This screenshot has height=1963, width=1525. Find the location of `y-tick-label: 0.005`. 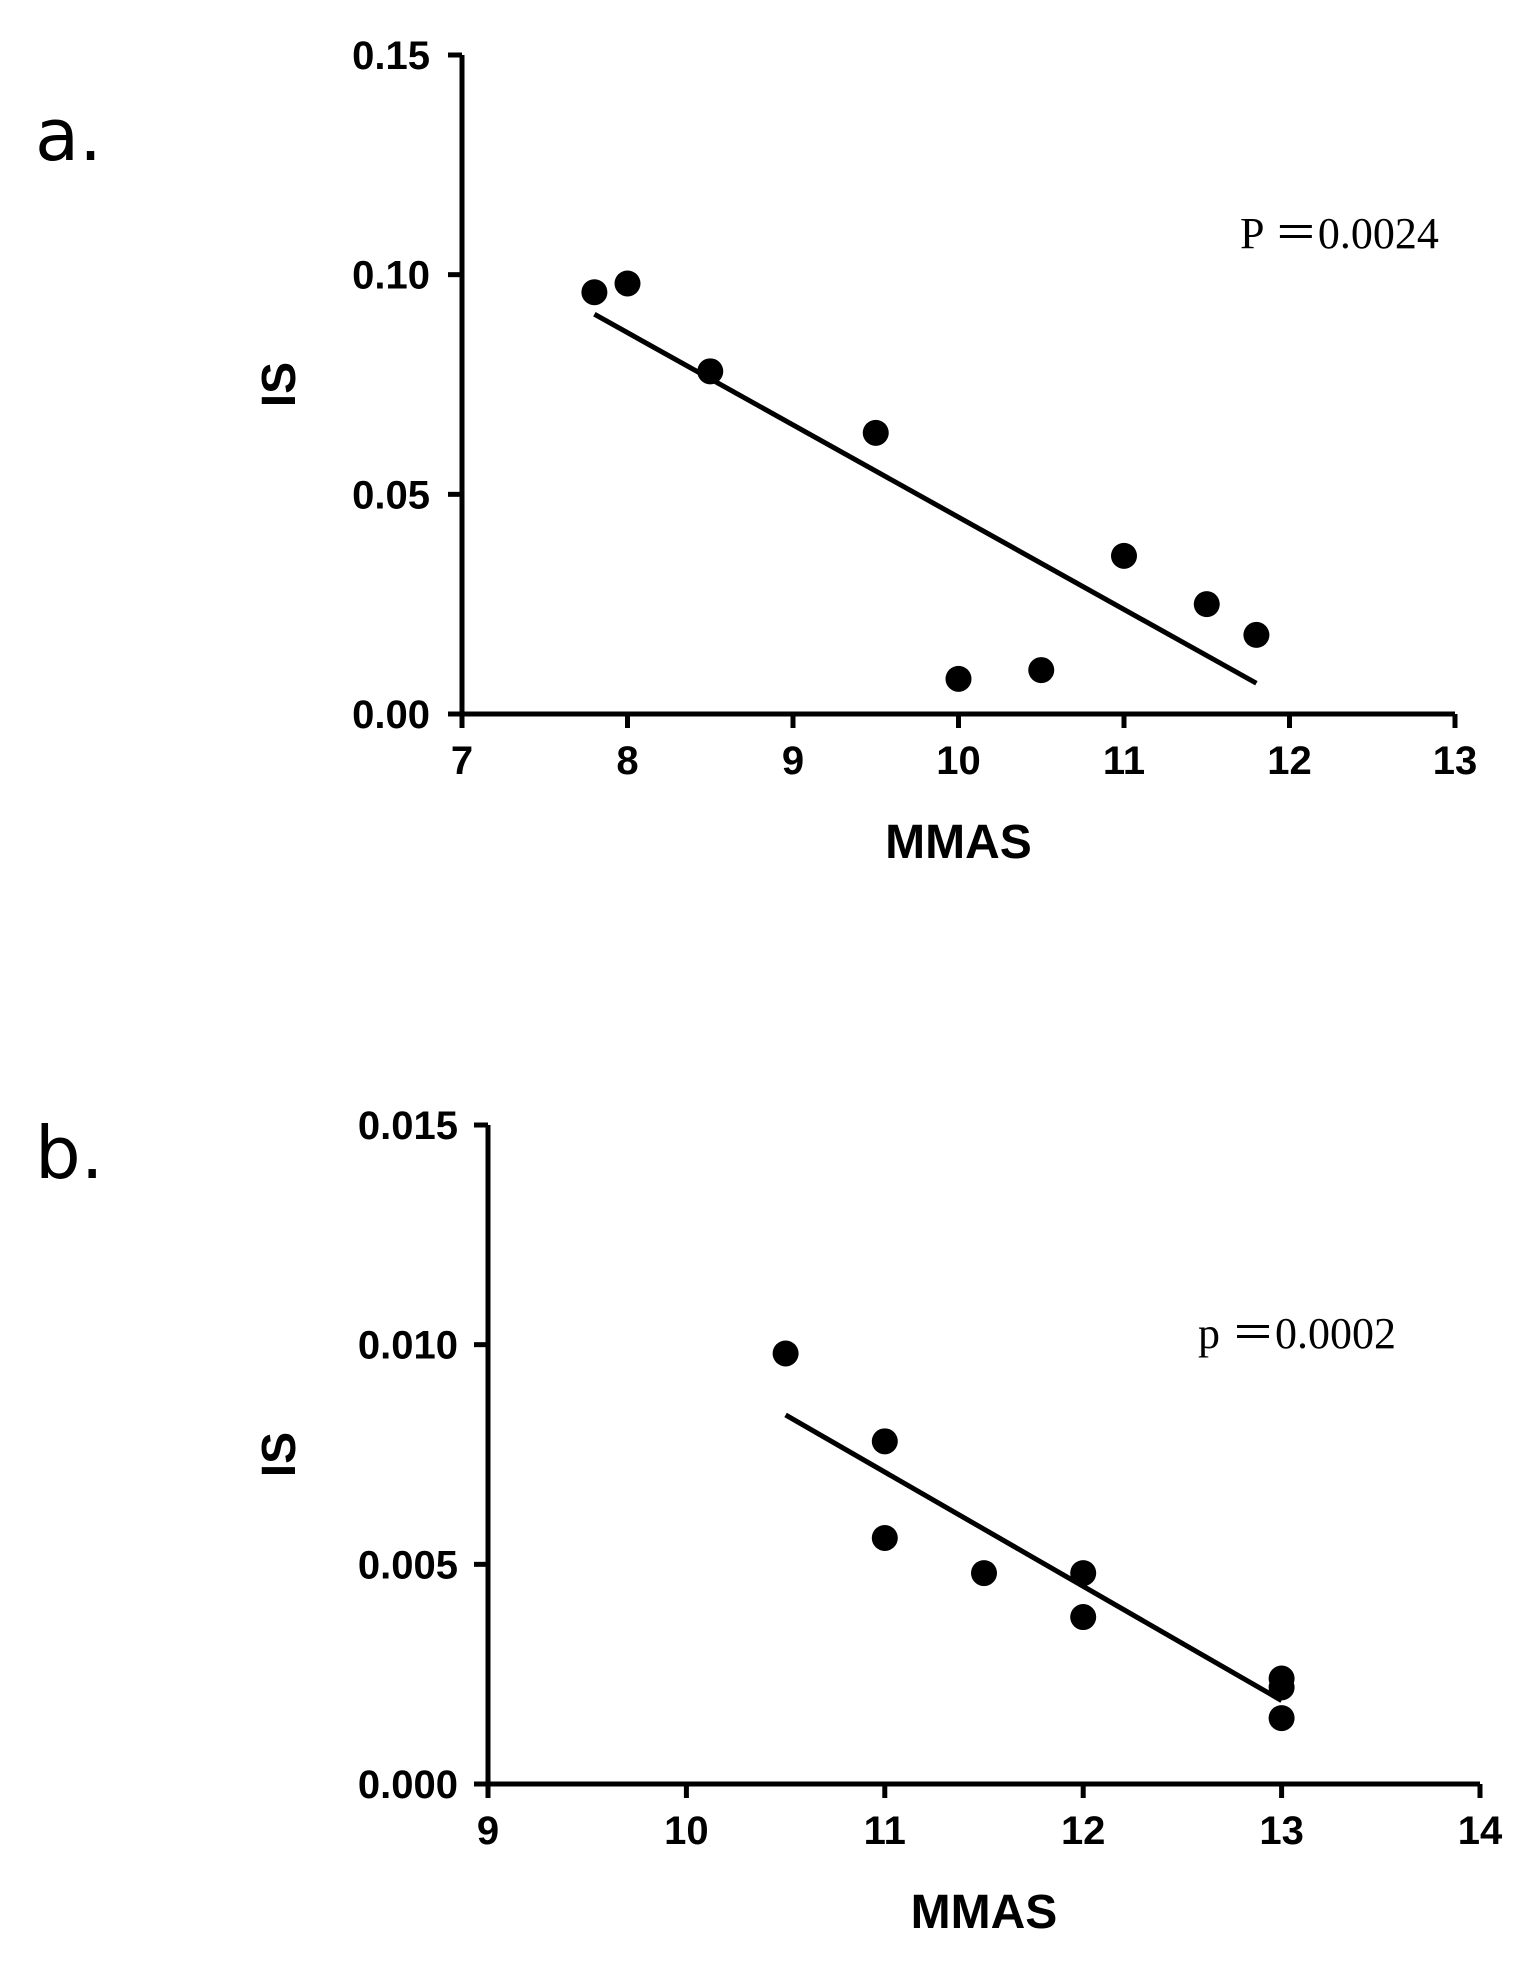

y-tick-label: 0.005 is located at coordinates (408, 1565).